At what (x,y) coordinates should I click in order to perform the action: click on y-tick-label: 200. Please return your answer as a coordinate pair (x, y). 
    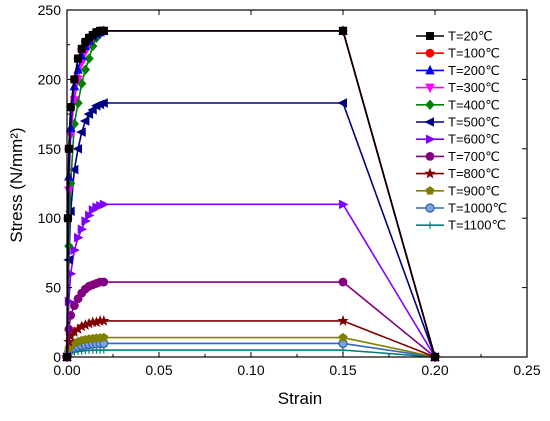
    Looking at the image, I should click on (50, 79).